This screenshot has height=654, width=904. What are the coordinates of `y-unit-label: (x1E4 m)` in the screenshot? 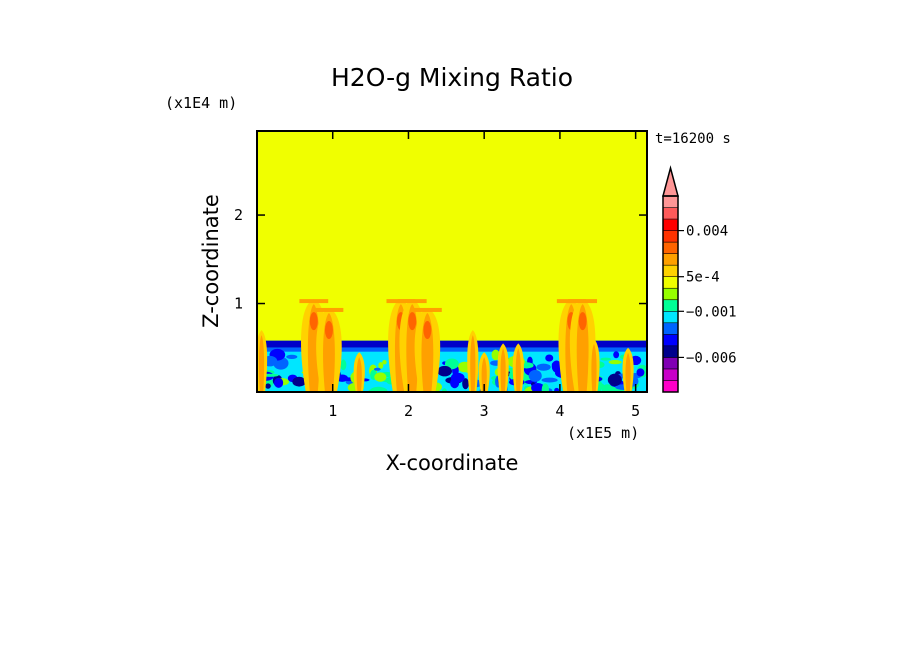 It's located at (201, 103).